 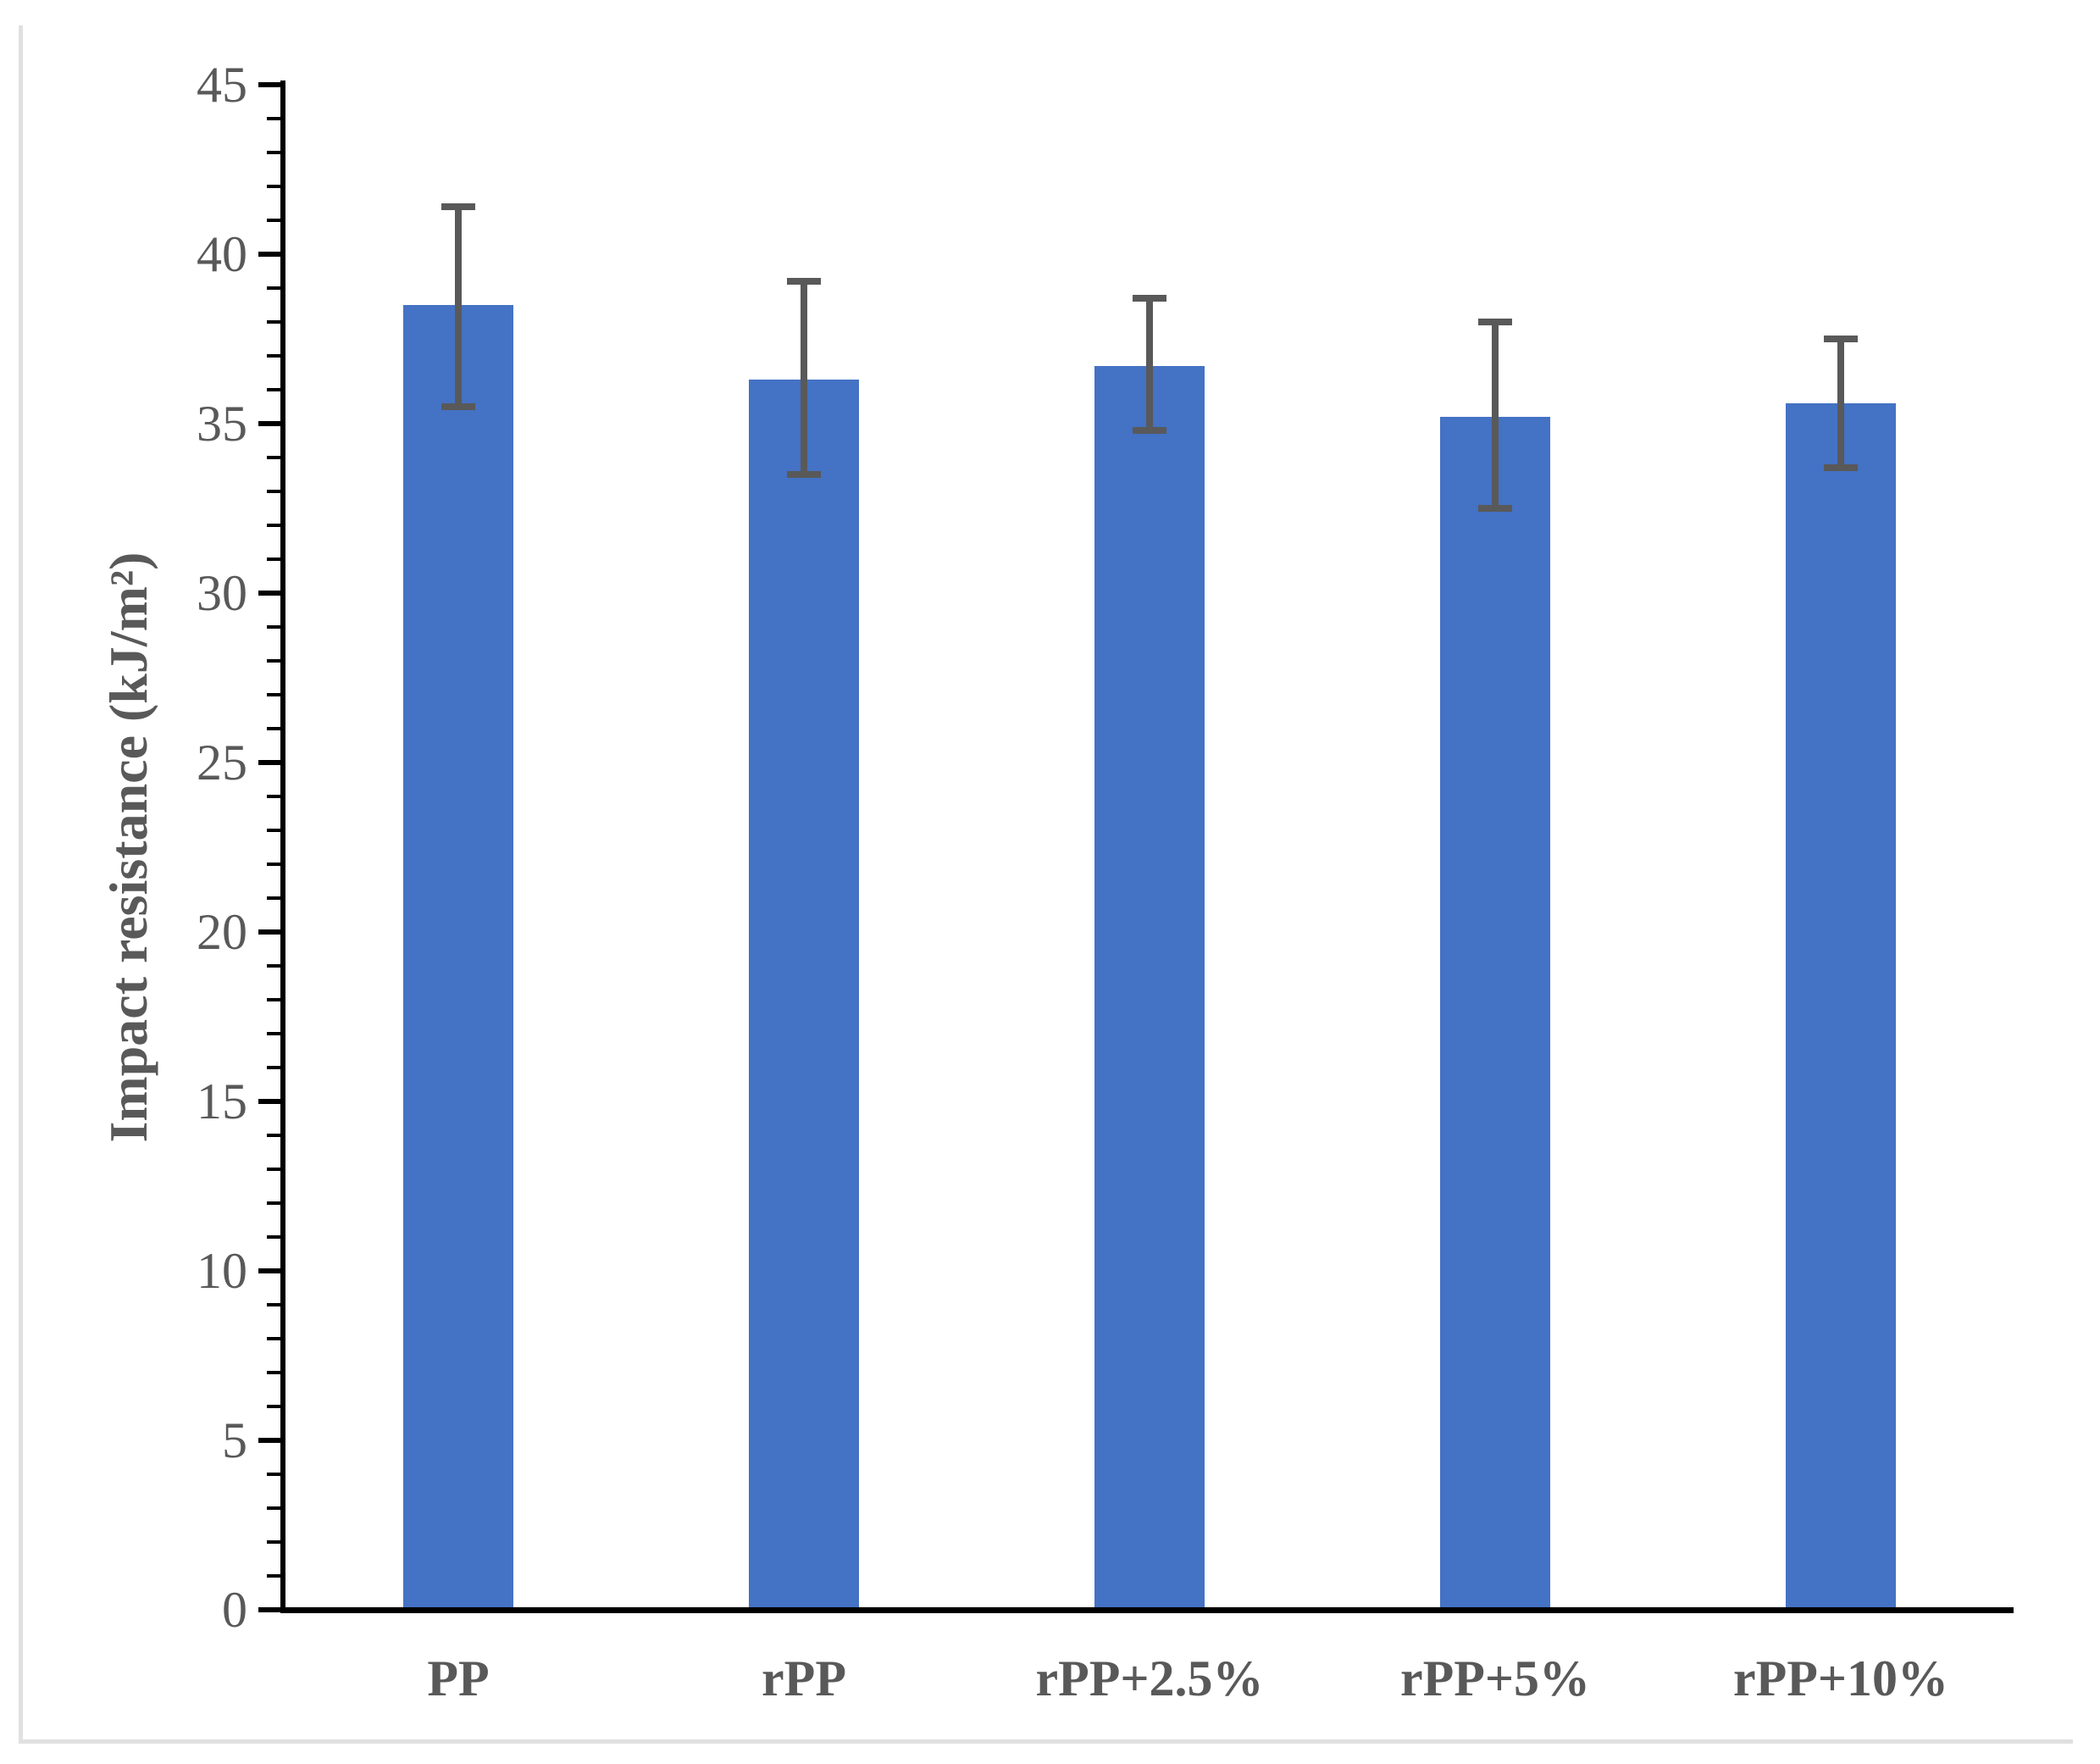 What do you see at coordinates (222, 1101) in the screenshot?
I see `y-tick-label: 15` at bounding box center [222, 1101].